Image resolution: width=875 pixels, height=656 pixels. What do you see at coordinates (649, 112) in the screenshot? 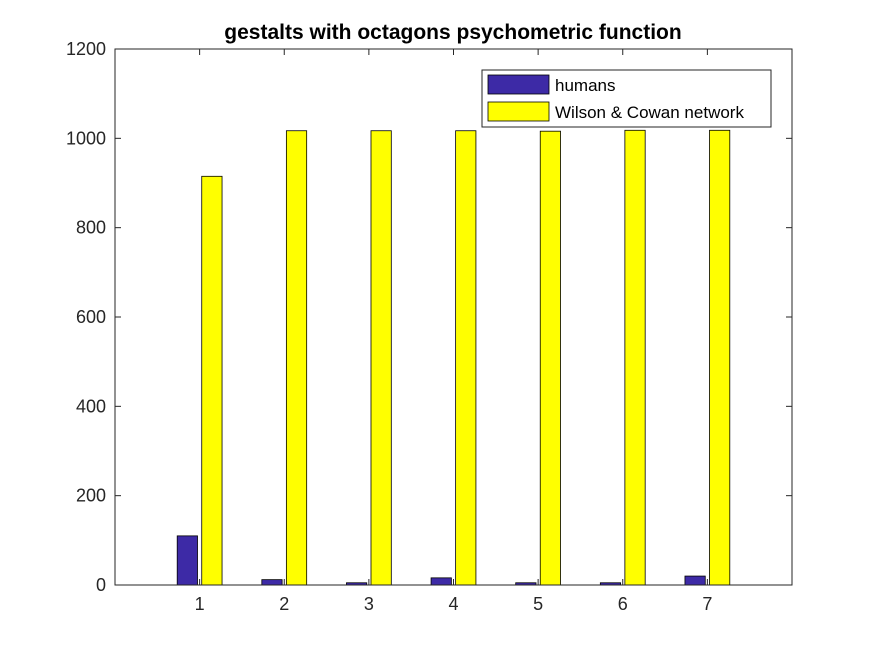
I see `legend-label-wilson-cowan: Wilson & Cowan network` at bounding box center [649, 112].